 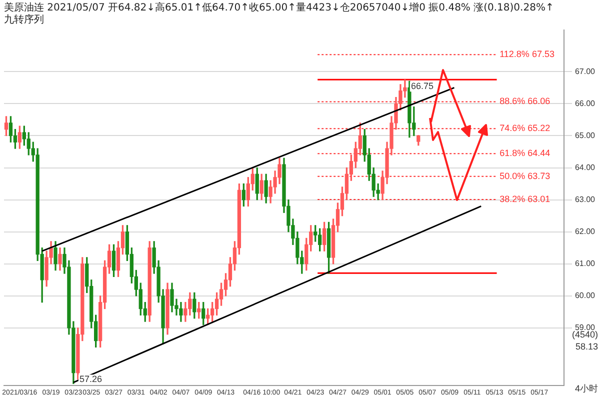 What do you see at coordinates (279, 8) in the screenshot?
I see `chart-title: 美原油连 2021/05/07 开64.82↓高65.01↑低64.70↑收65.00↑量4423↓仓20657040↓增0 振0.48% 涨(0.18)0.28%↑` at bounding box center [279, 8].